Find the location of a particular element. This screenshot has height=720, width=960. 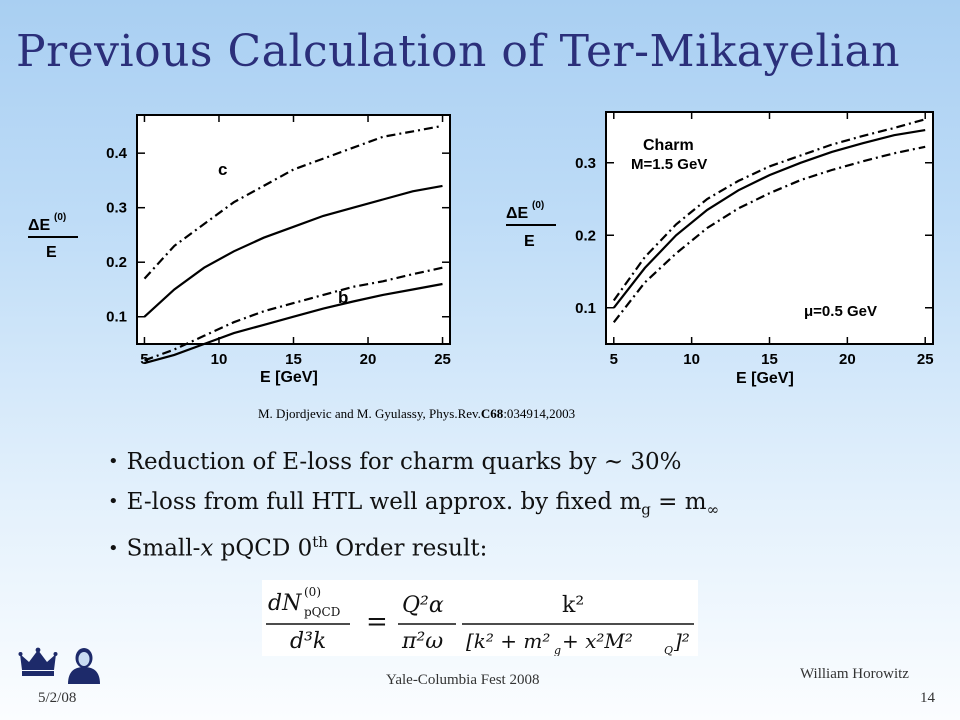

bullet-text: Small- is located at coordinates (163, 548).